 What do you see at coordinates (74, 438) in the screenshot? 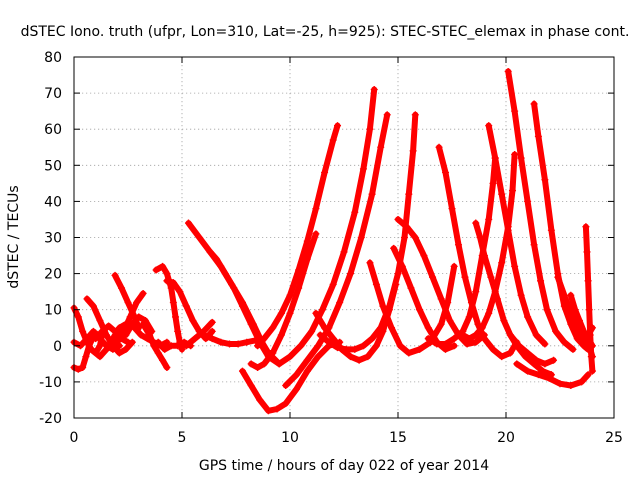
I see `x-tick-label: 0` at bounding box center [74, 438].